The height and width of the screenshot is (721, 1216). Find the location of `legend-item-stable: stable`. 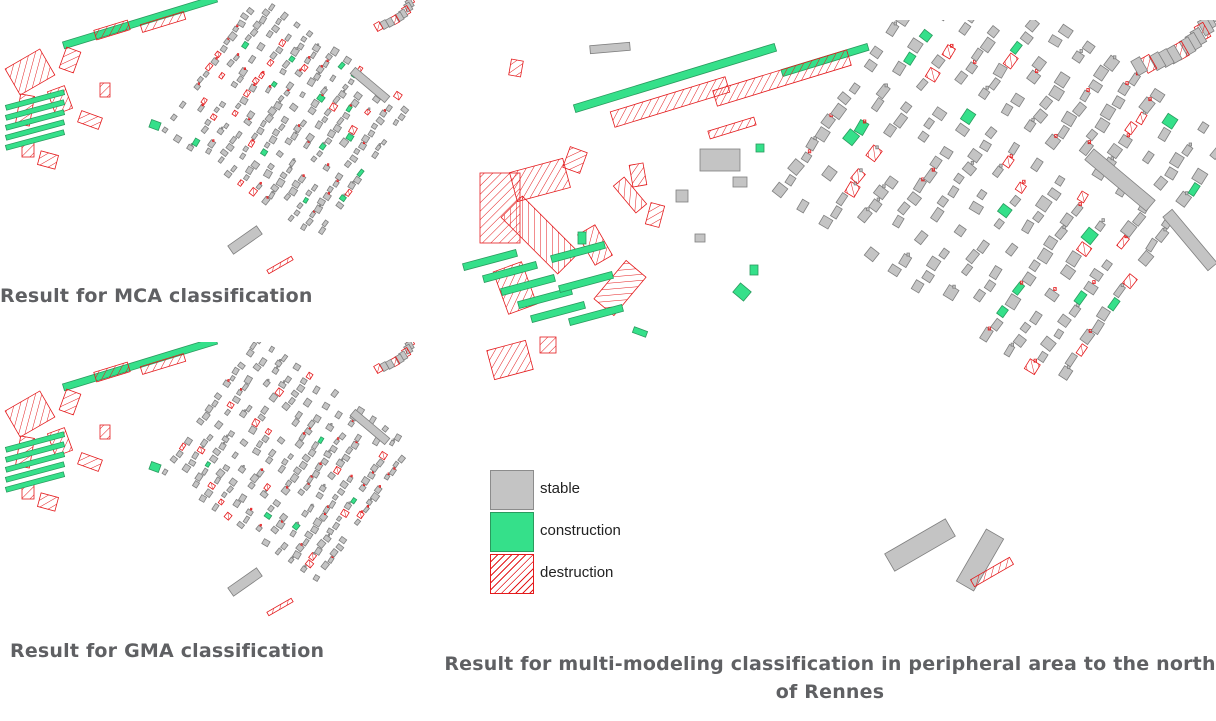

legend-item-stable: stable is located at coordinates (575, 490).